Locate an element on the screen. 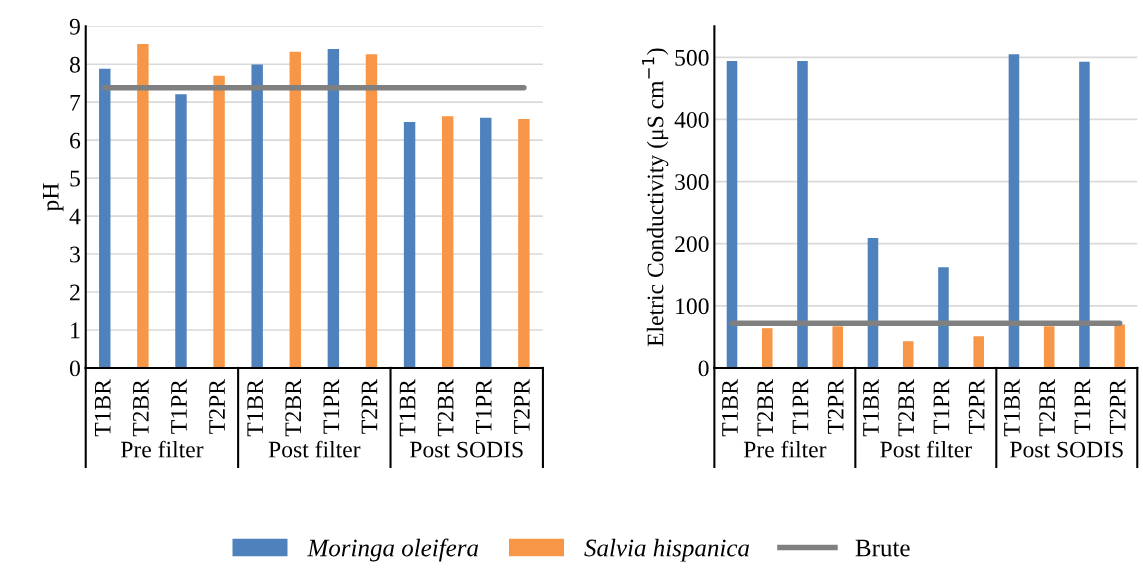  y-tick-label: 2 is located at coordinates (75, 292).